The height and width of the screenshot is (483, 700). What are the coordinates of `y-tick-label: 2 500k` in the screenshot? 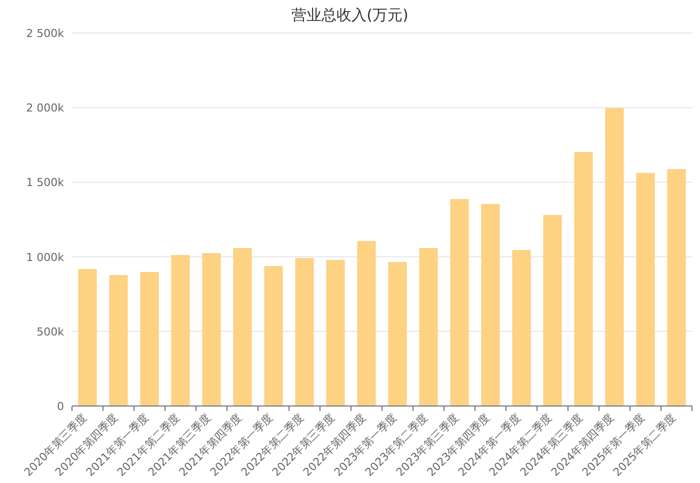 It's located at (45, 33).